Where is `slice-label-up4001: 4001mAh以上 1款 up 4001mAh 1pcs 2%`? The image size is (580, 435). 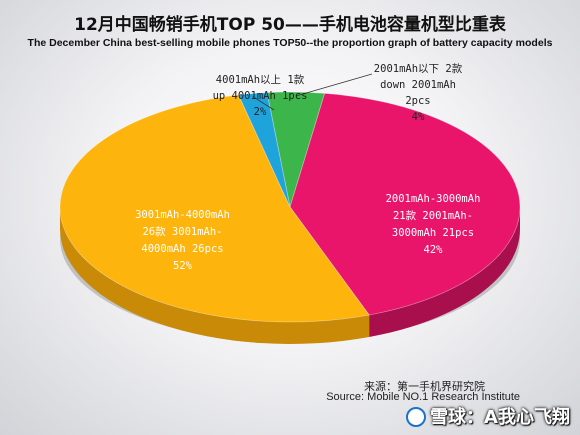
slice-label-up4001: 4001mAh以上 1款 up 4001mAh 1pcs 2% is located at coordinates (260, 96).